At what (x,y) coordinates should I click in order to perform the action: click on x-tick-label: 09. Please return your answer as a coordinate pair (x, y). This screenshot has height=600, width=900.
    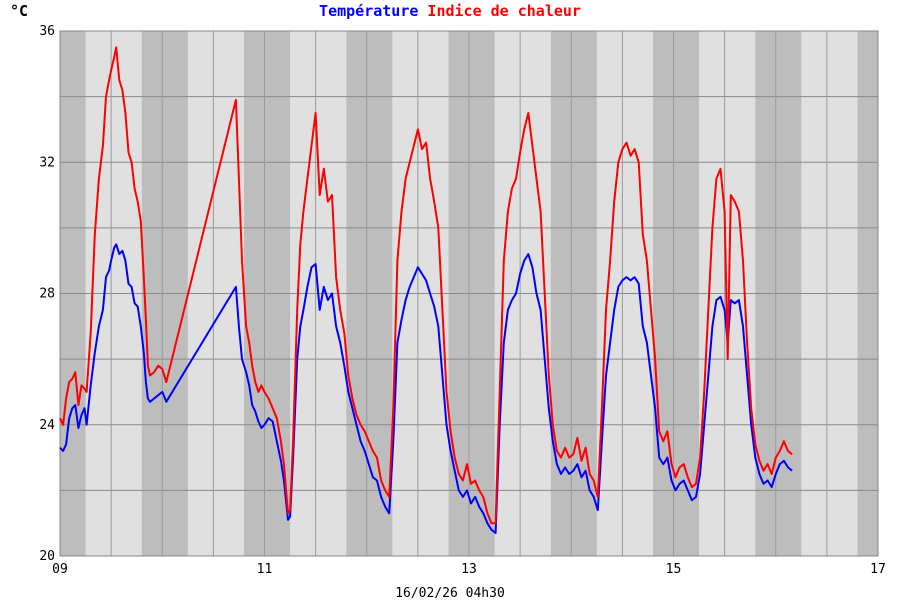
    Looking at the image, I should click on (60, 569).